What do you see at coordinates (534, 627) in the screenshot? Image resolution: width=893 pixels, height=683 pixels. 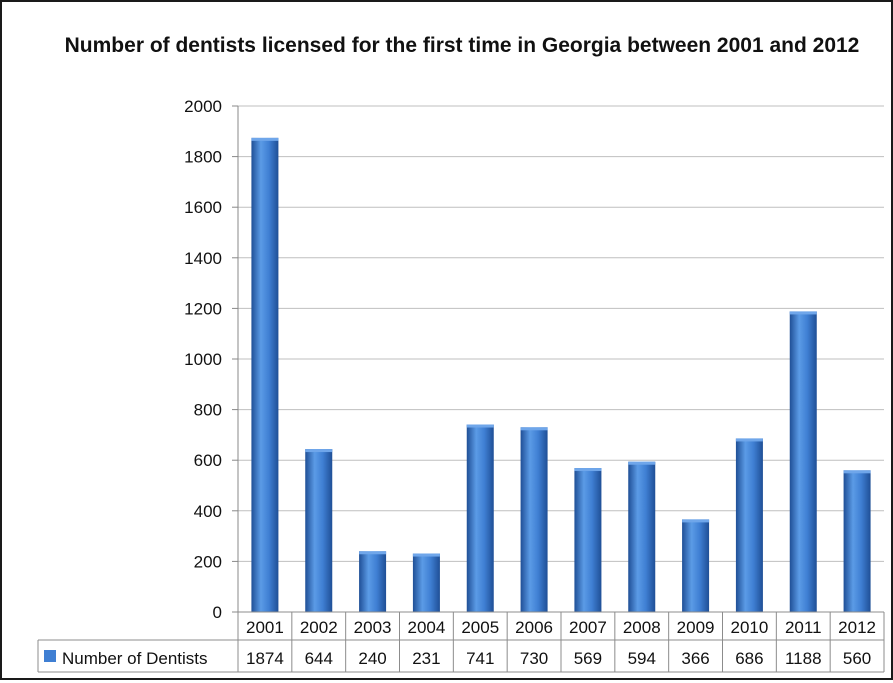 I see `x-tick-label: 2006` at bounding box center [534, 627].